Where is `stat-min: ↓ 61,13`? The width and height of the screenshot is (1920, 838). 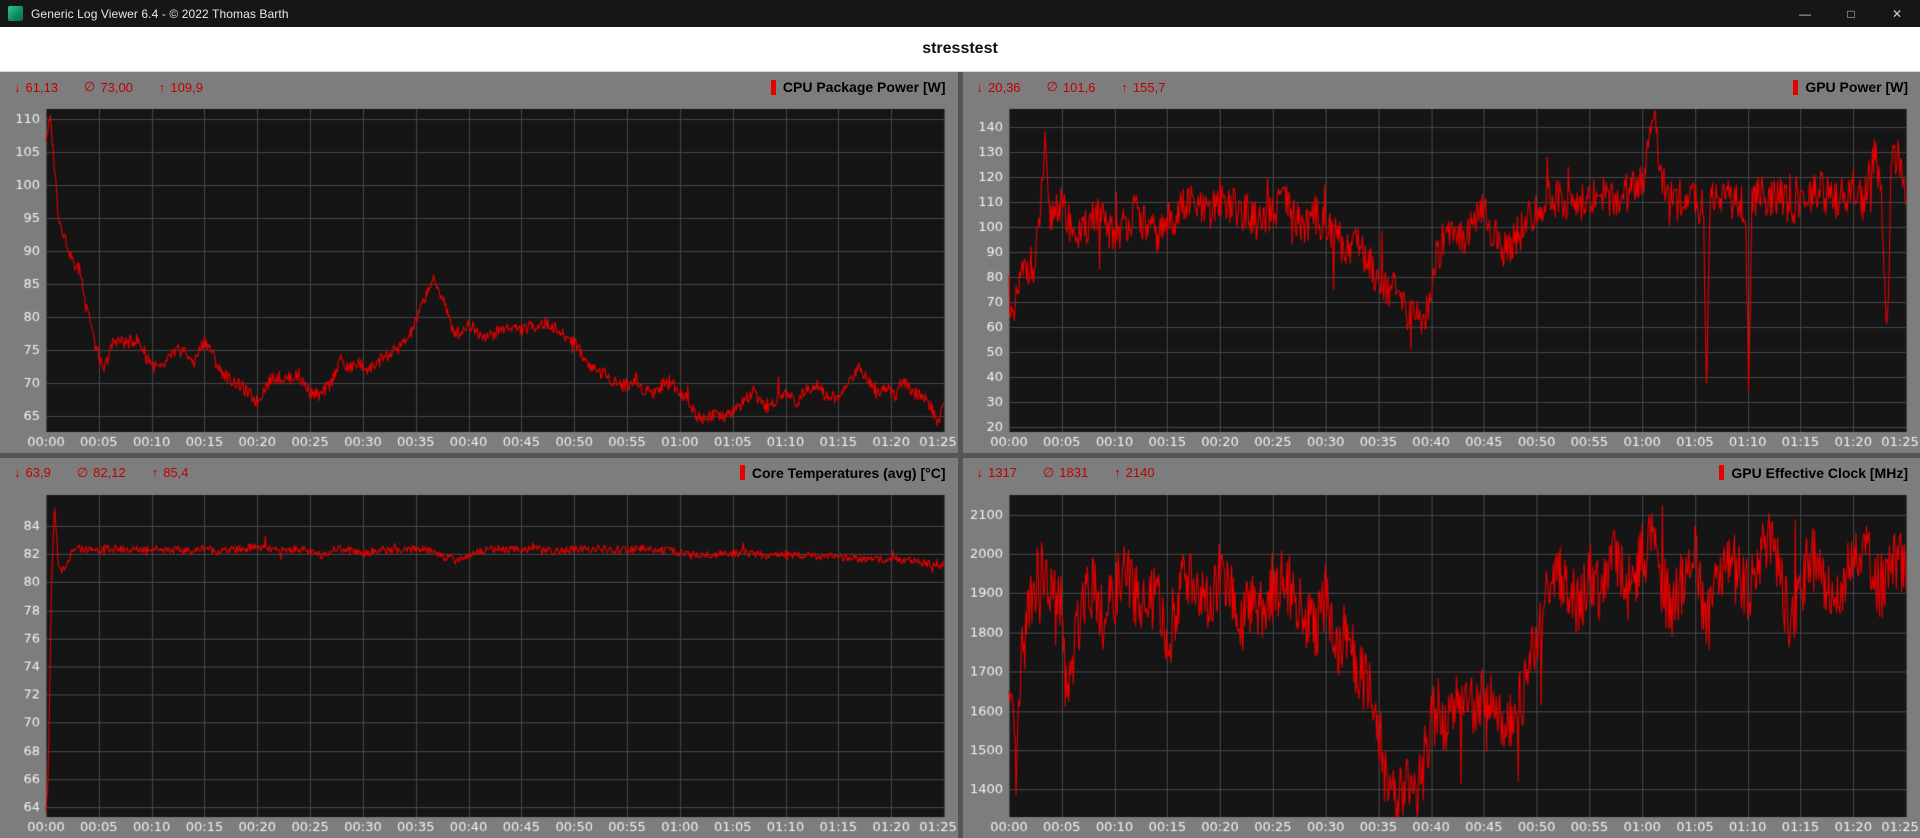 stat-min: ↓ 61,13 is located at coordinates (36, 87).